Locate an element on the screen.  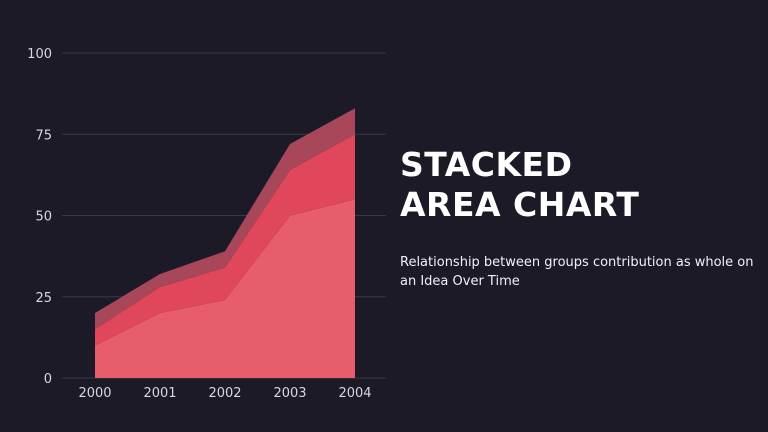
y-tick-label: 25 is located at coordinates (43, 298).